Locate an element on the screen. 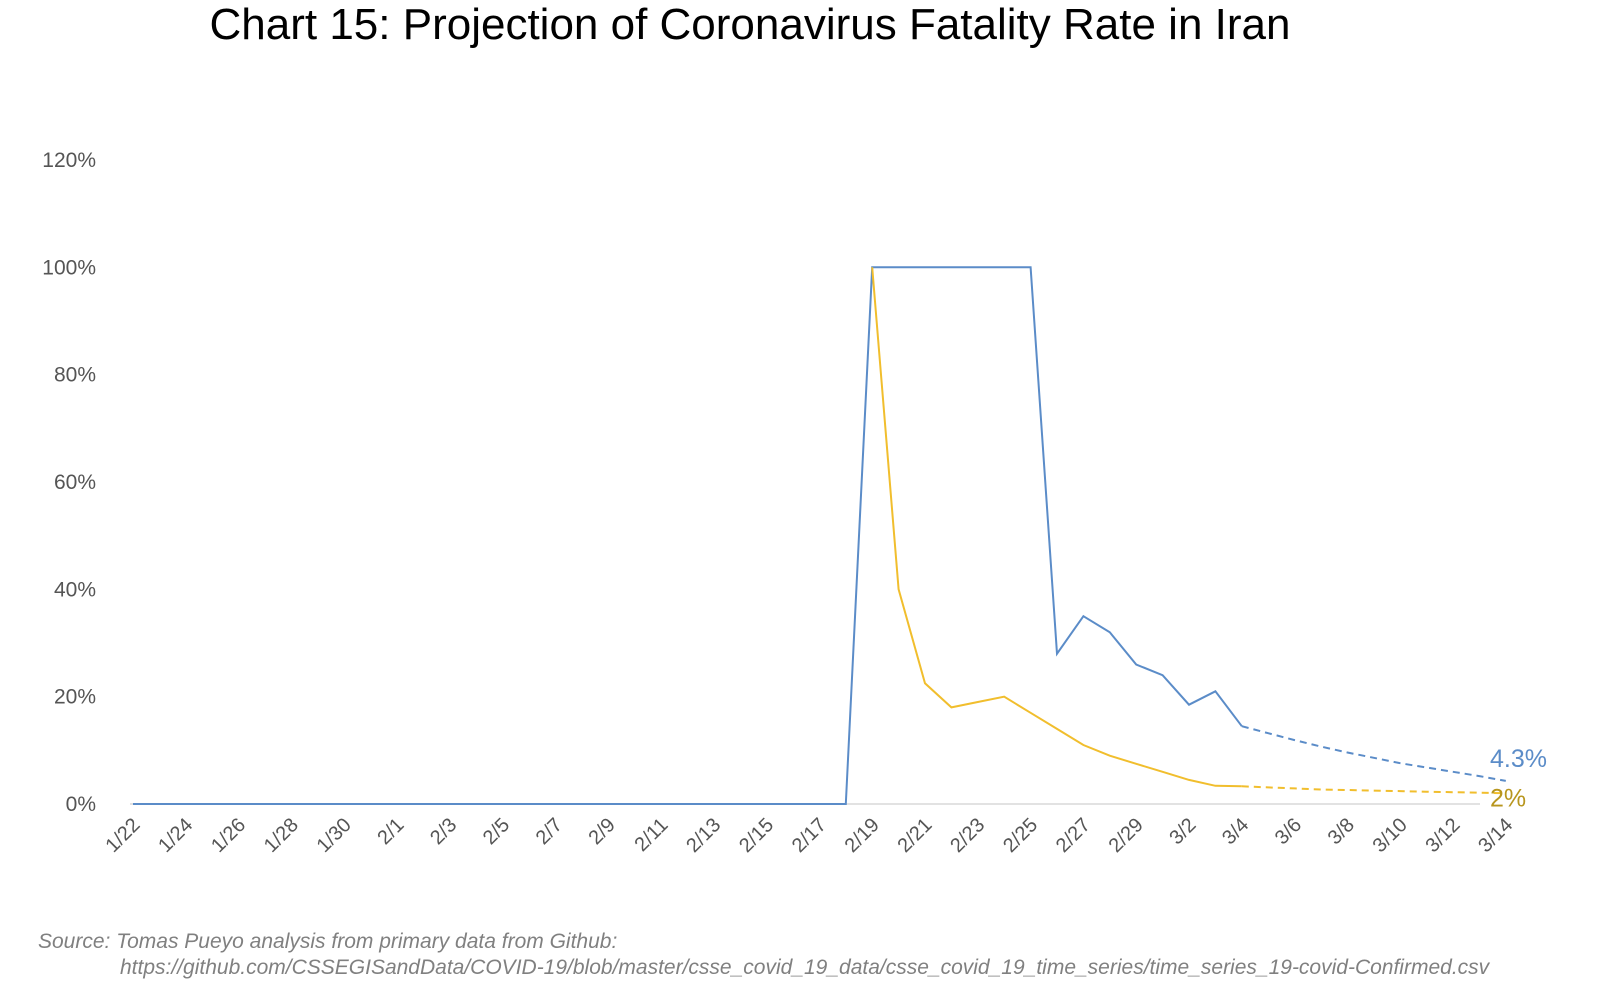 The height and width of the screenshot is (993, 1600). end-labels: 4.3% 2% is located at coordinates (1518, 778).